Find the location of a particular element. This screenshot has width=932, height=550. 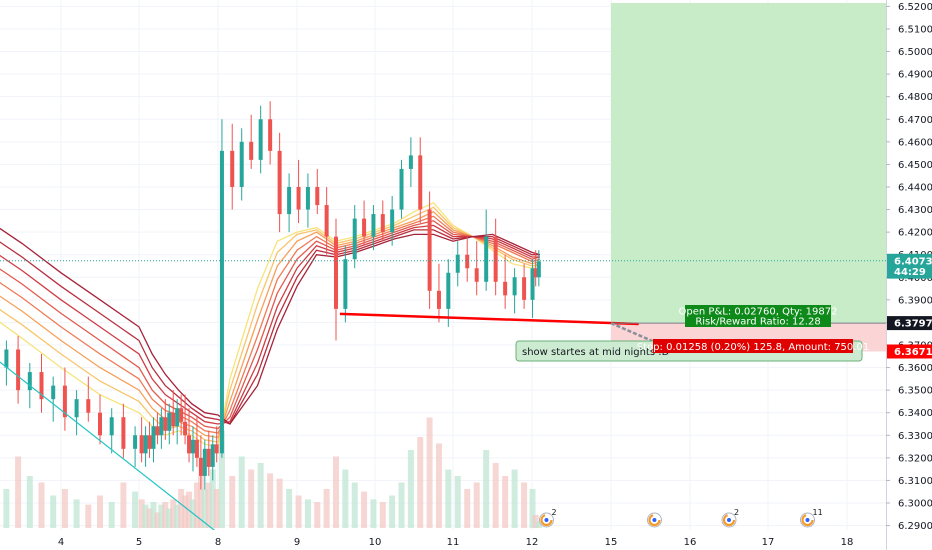

y-tick-label: 6.52000 is located at coordinates (915, 7).